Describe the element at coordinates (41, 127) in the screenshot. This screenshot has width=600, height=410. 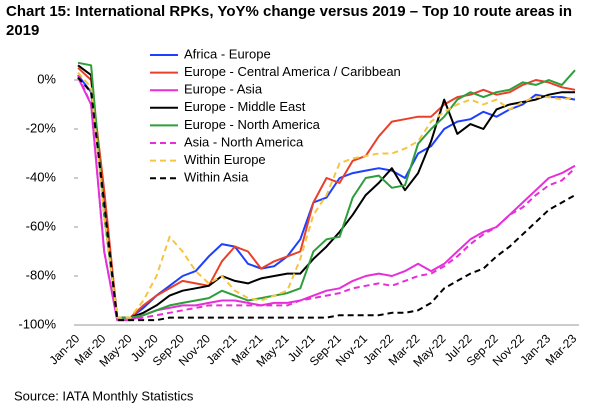
I see `y-tick-label: -20%` at that location.